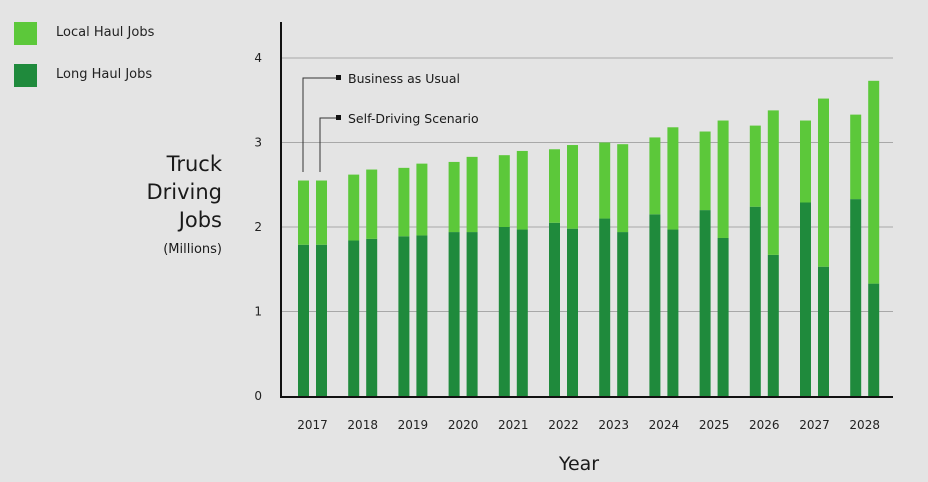 The height and width of the screenshot is (482, 928). Describe the element at coordinates (338, 117) in the screenshot. I see `annotation-marker-selfdriving` at that location.